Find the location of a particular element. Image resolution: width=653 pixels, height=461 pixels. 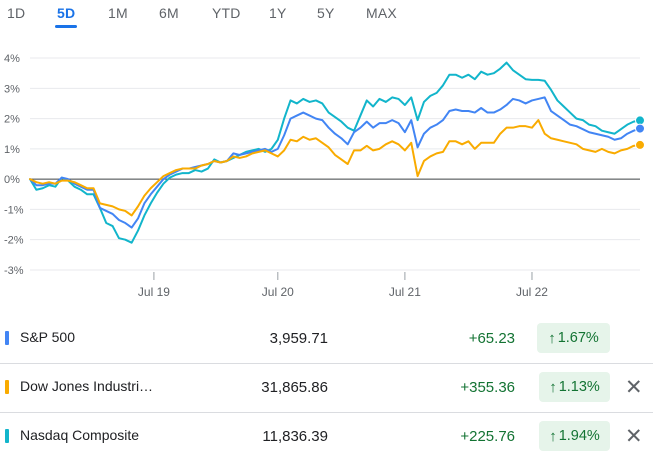

index-change: +355.36 is located at coordinates (487, 387).